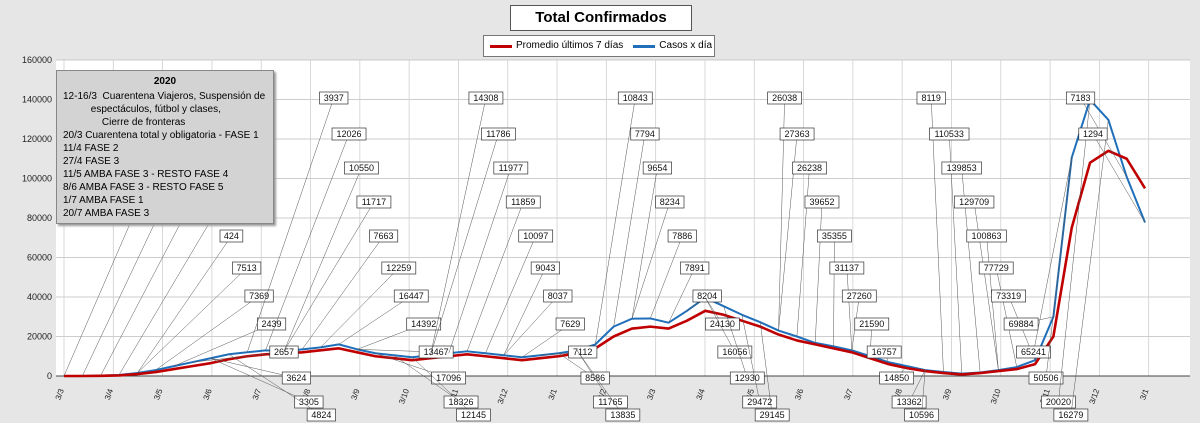 This screenshot has width=1200, height=423. What do you see at coordinates (247, 268) in the screenshot?
I see `data-label-text: 7513` at bounding box center [247, 268].